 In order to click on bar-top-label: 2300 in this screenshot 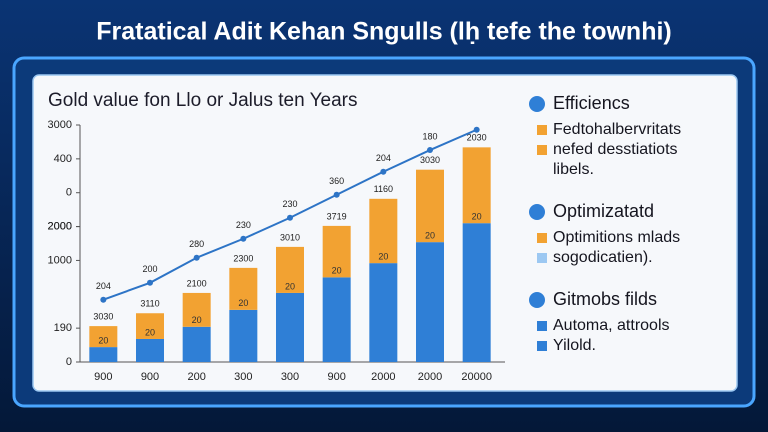, I will do `click(243, 258)`.